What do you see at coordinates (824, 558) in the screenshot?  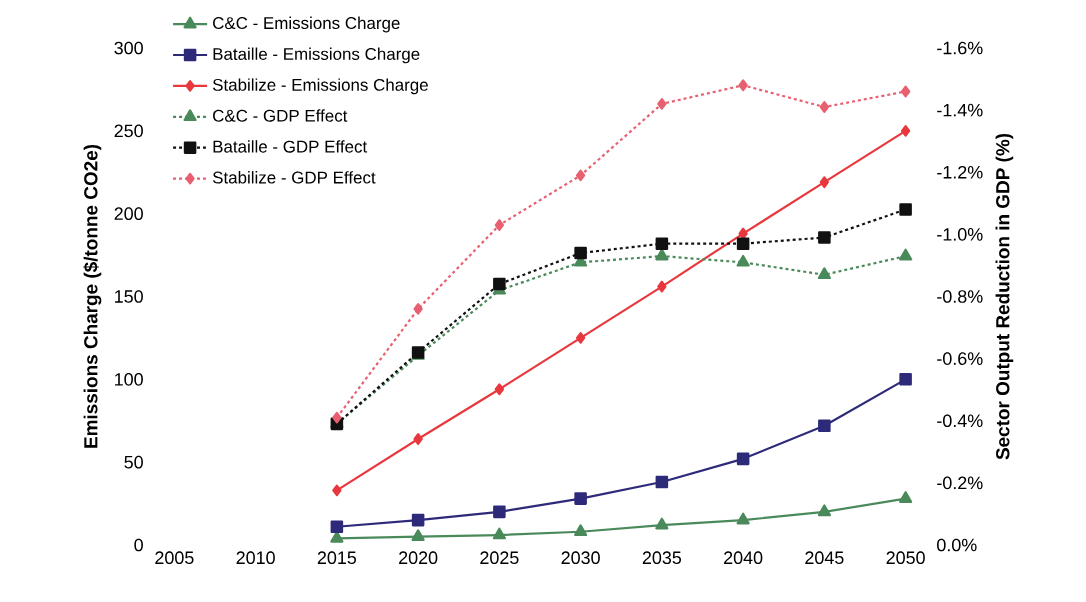 I see `x-tick-label: 2045` at bounding box center [824, 558].